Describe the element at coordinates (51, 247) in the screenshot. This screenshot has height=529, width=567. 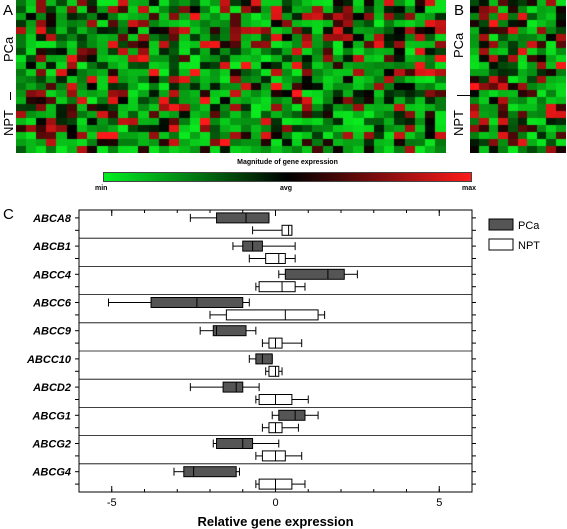
I see `gene-label: ABCB1` at that location.